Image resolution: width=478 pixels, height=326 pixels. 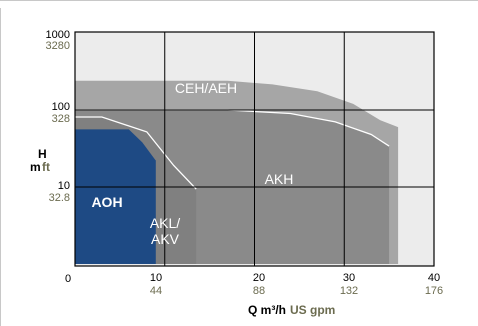 What do you see at coordinates (259, 278) in the screenshot?
I see `x-tick-label-20: 20` at bounding box center [259, 278].